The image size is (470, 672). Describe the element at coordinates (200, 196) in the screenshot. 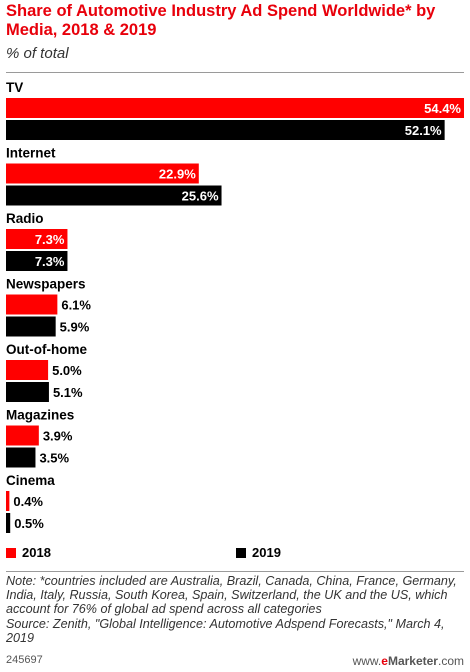

I see `value-label-internet-2019: 25.6%` at that location.